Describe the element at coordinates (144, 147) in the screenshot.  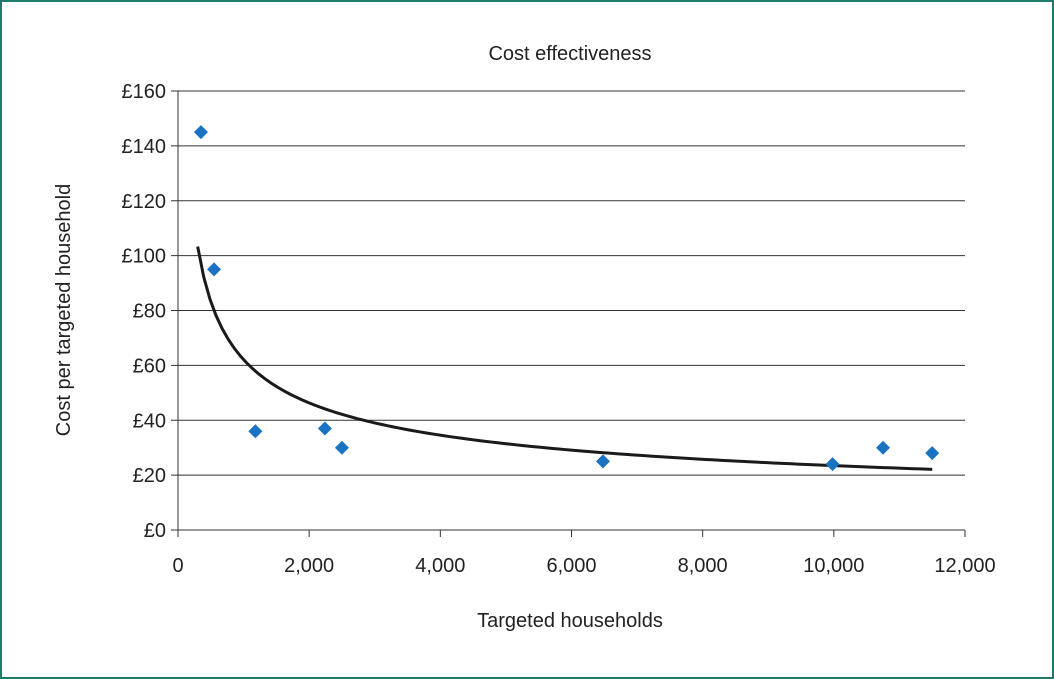
I see `y-tick-label: £140` at that location.